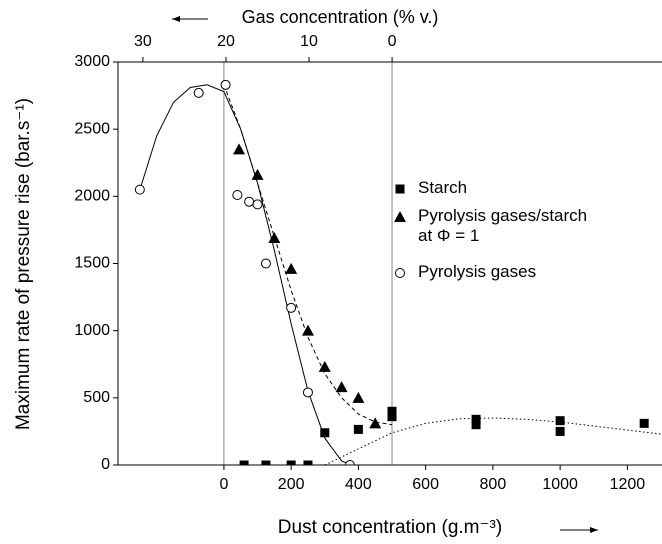 Image resolution: width=662 pixels, height=544 pixels. Describe the element at coordinates (92, 128) in the screenshot. I see `y-tick-label: 2500` at that location.